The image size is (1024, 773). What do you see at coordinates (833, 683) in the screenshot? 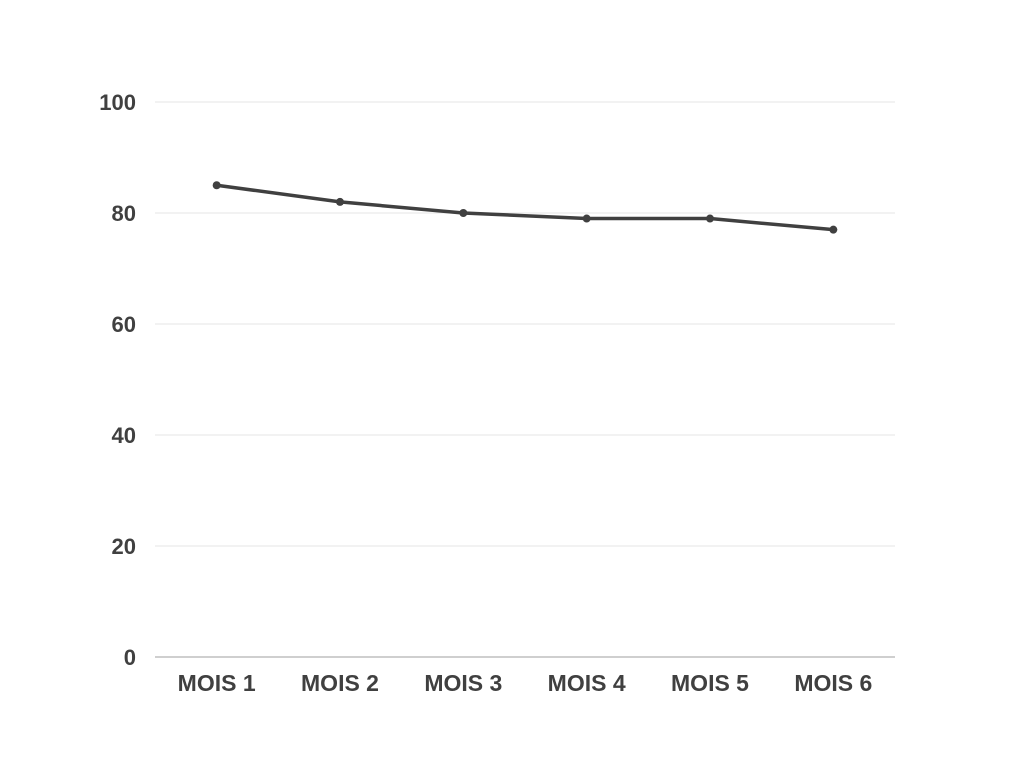
I see `x-tick-label: MOIS 6` at bounding box center [833, 683].